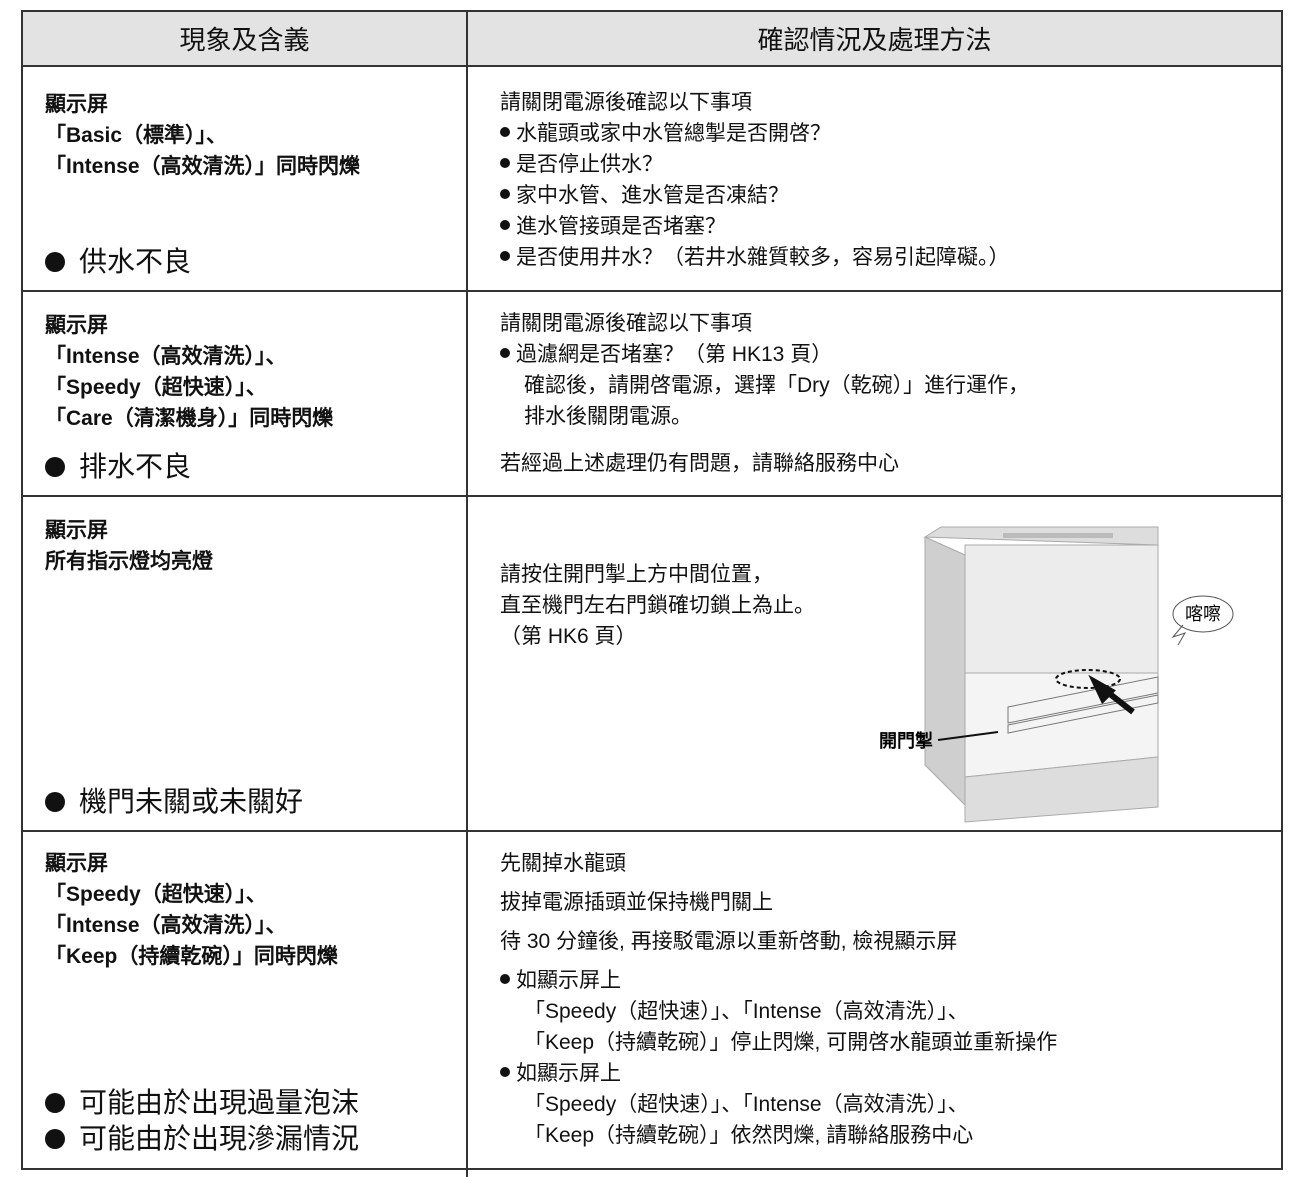 This screenshot has height=1177, width=1303. Describe the element at coordinates (673, 133) in the screenshot. I see `action-text: 水龍頭或家中水管總掣是否開啓？` at that location.